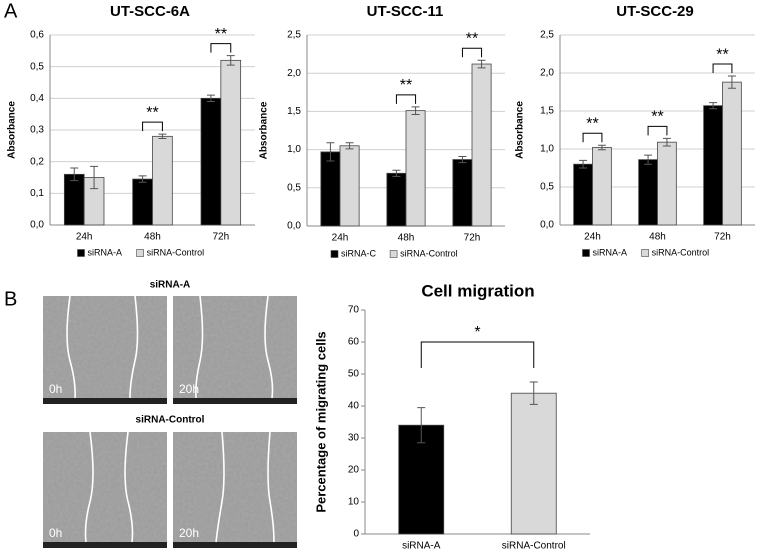  Describe the element at coordinates (354, 374) in the screenshot. I see `y-tick-label: 50` at that location.